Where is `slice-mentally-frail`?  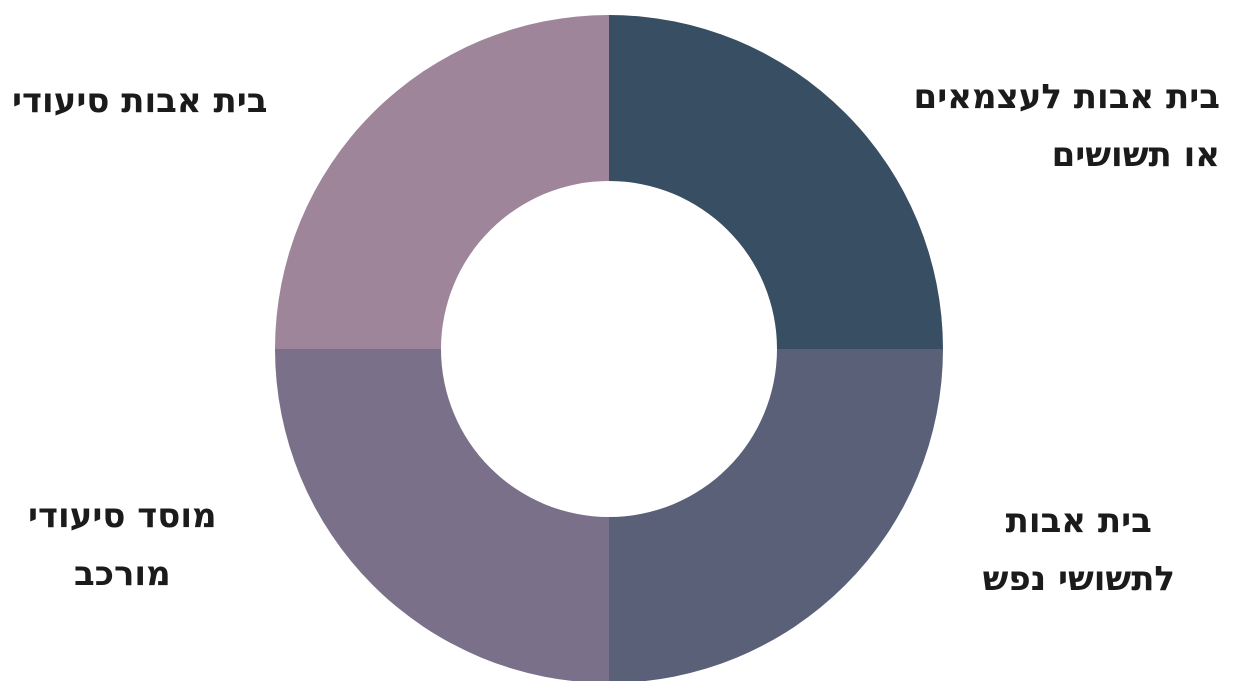 slice-mentally-frail is located at coordinates (776, 515).